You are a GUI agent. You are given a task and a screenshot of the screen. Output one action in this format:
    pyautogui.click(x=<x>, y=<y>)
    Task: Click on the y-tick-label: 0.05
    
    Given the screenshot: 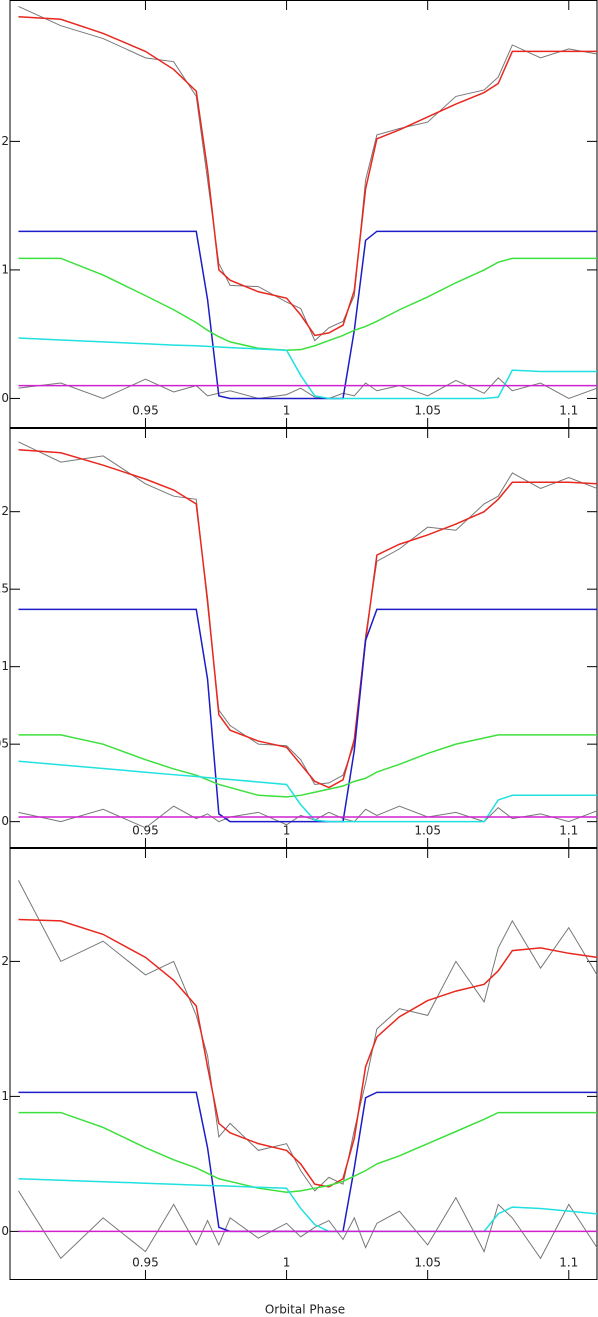 What is the action you would take?
    pyautogui.click(x=4, y=744)
    